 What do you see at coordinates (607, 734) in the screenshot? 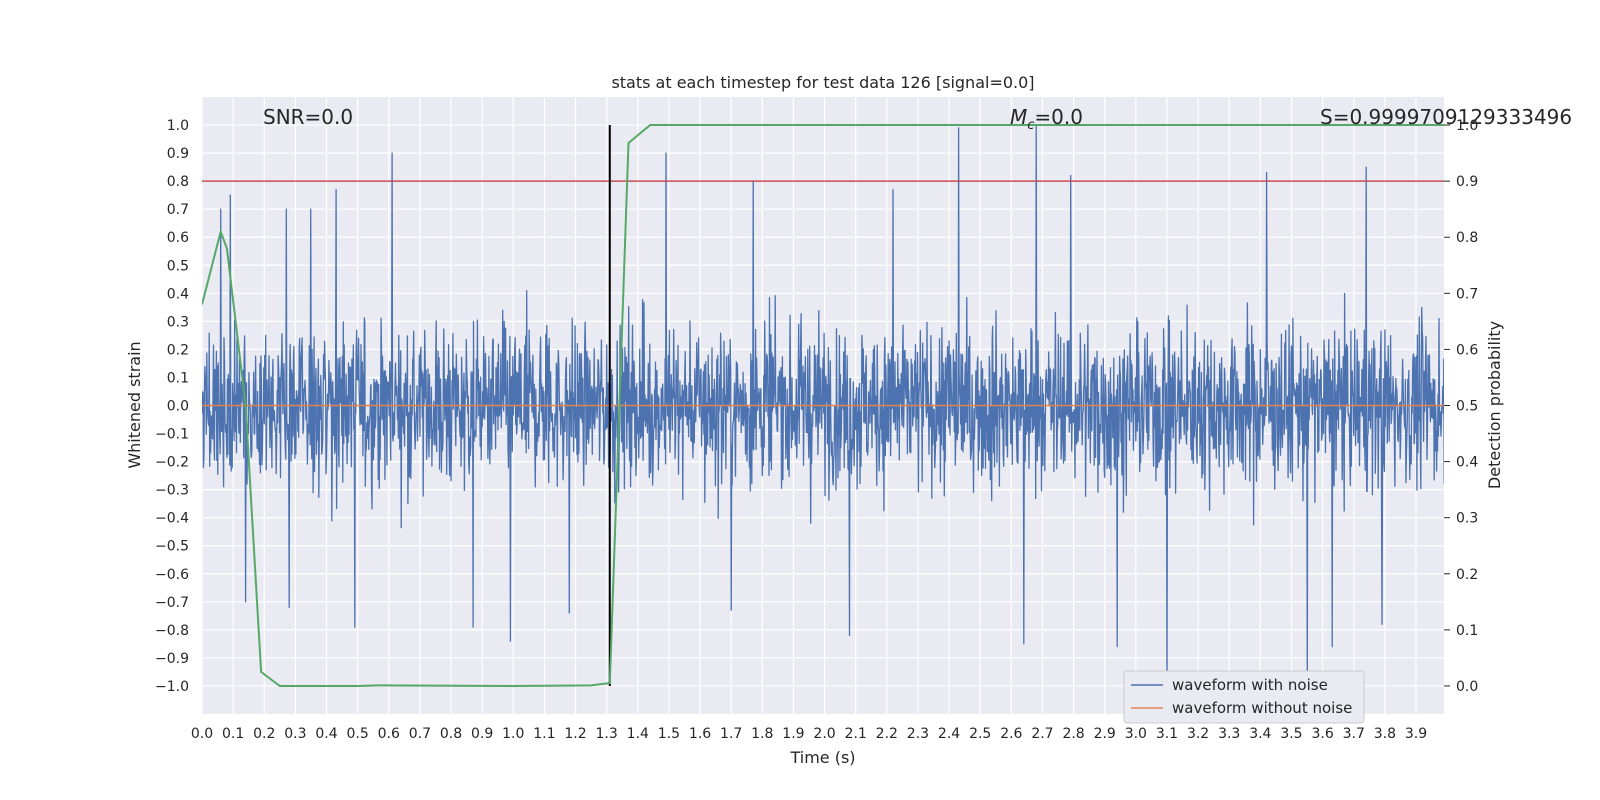
I see `x-tick-label: 1.3` at bounding box center [607, 734].